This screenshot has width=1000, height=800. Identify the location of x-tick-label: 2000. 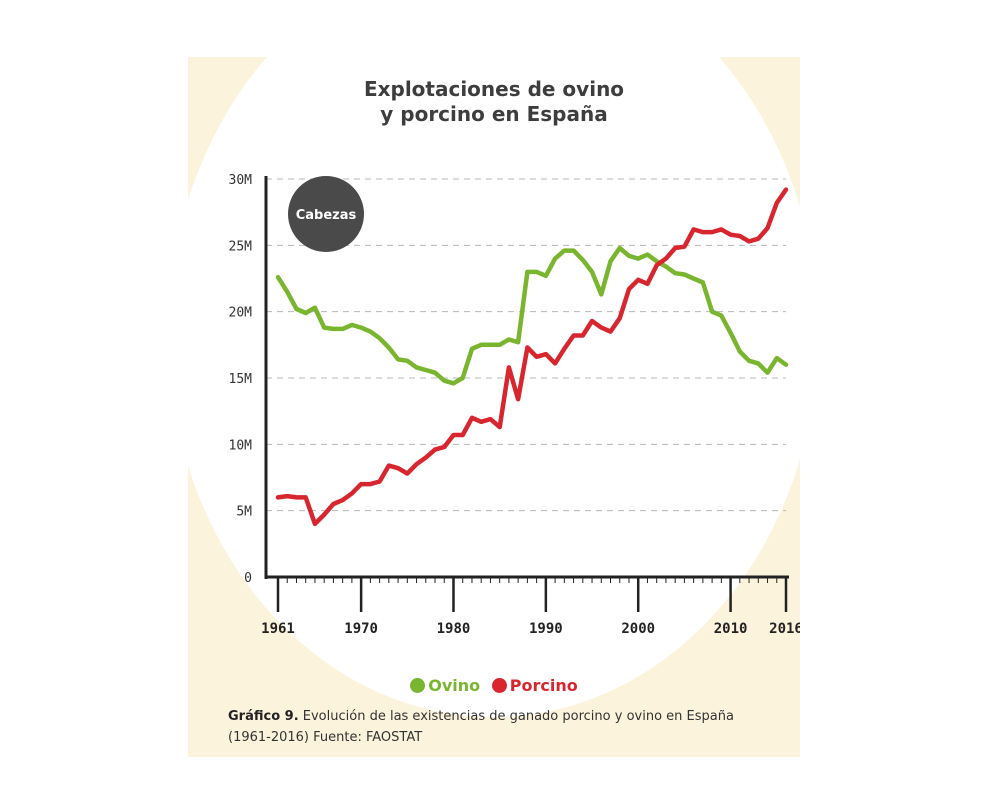
(638, 629).